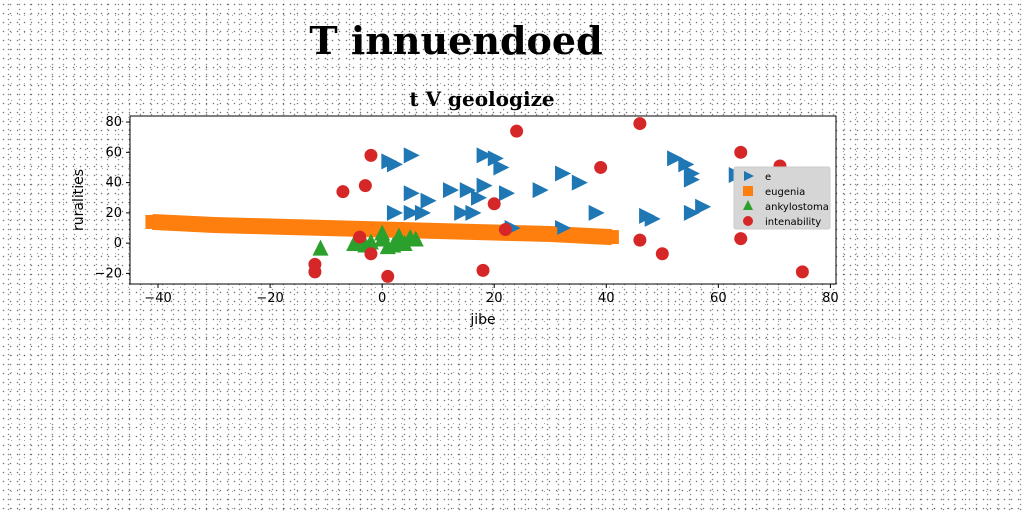 This screenshot has height=512, width=1024. What do you see at coordinates (749, 176) in the screenshot?
I see `legend-marker-e` at bounding box center [749, 176].